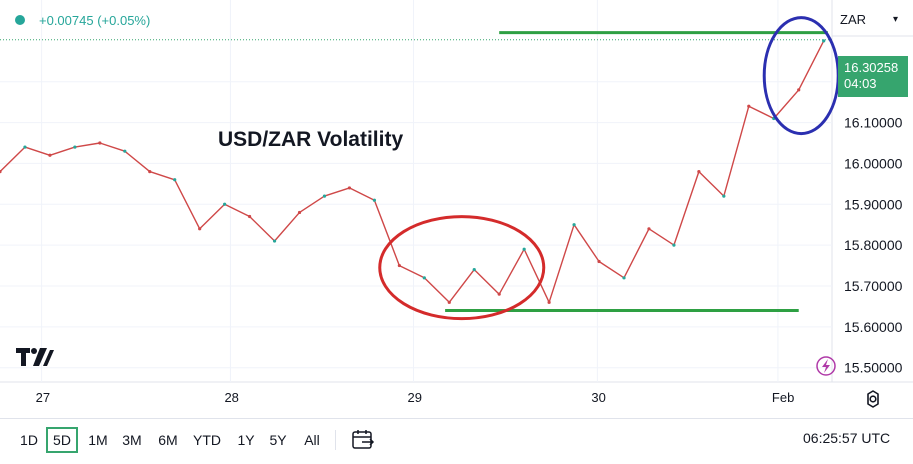 The width and height of the screenshot is (913, 464). I want to click on x-tick-label: 30, so click(598, 397).